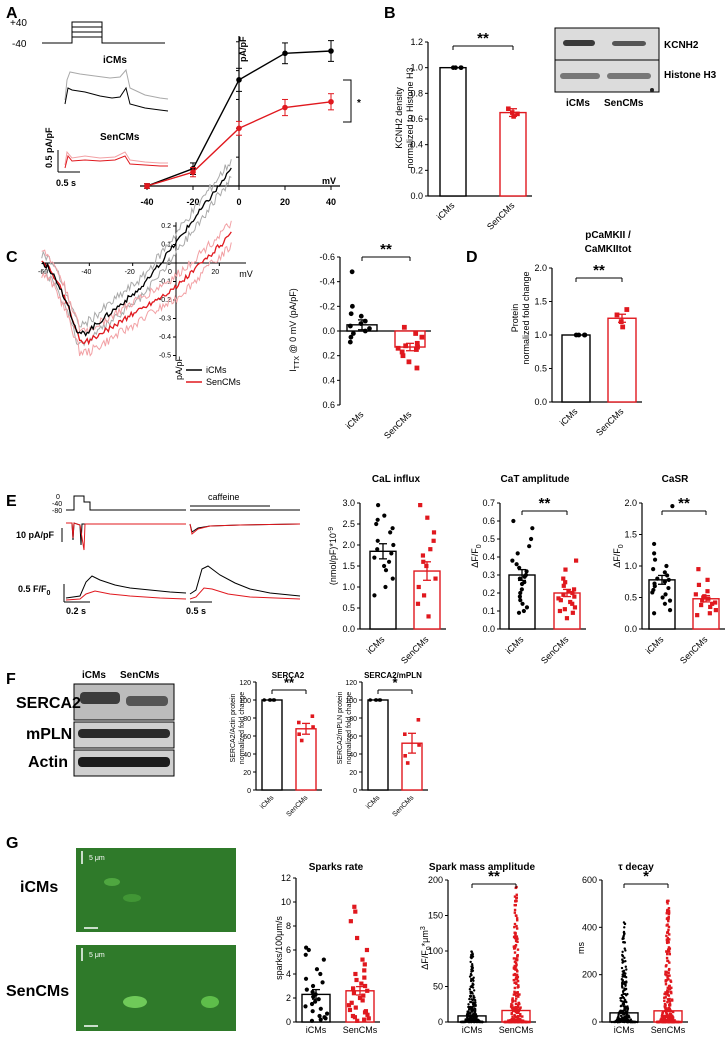 Image resolution: width=727 pixels, height=1037 pixels. I want to click on b-bar-chart: 0.0 0.2 0.4 0.6 0.8 1.0 1.2 iCMs SenCMs **, so click(471, 131).